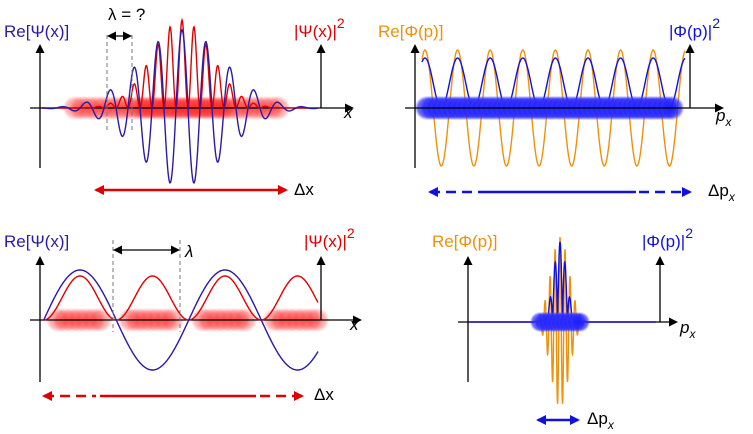  I want to click on phi-squared-curve, so click(563, 282).